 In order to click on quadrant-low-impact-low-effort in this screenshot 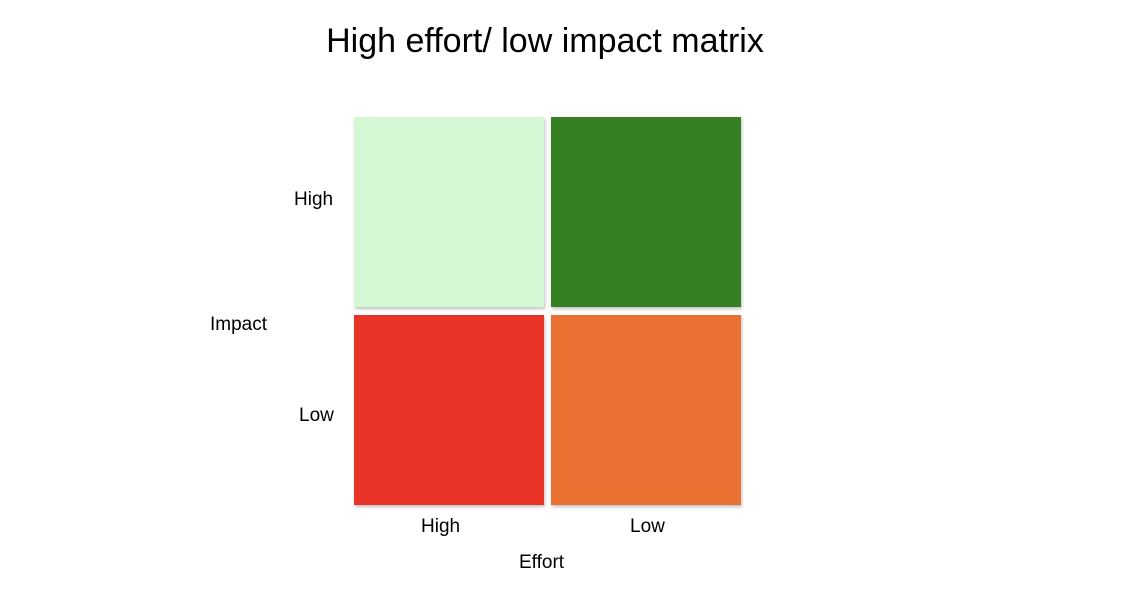, I will do `click(646, 410)`.